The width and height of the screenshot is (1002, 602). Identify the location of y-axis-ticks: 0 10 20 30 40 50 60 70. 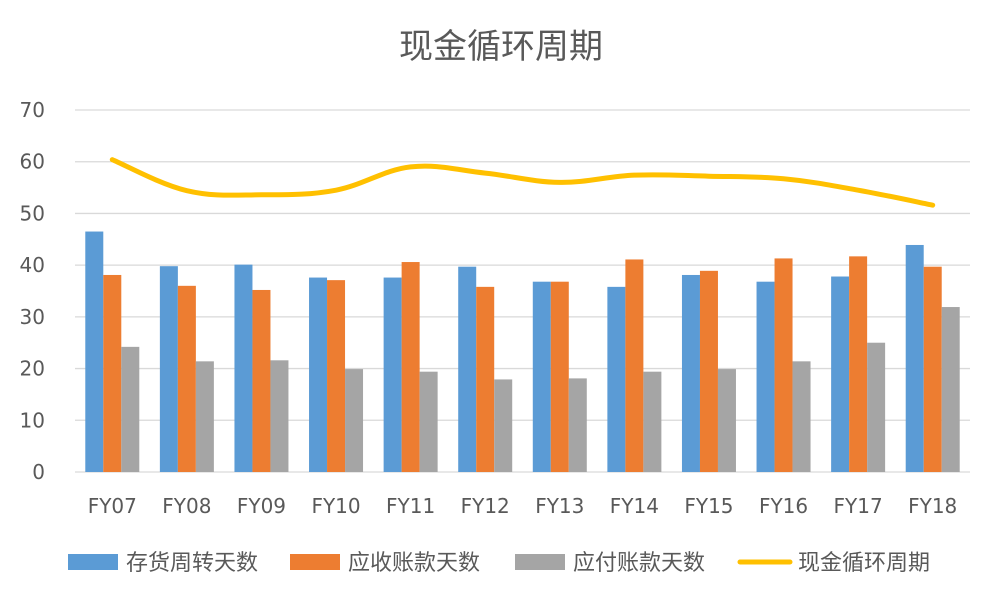
(32, 291).